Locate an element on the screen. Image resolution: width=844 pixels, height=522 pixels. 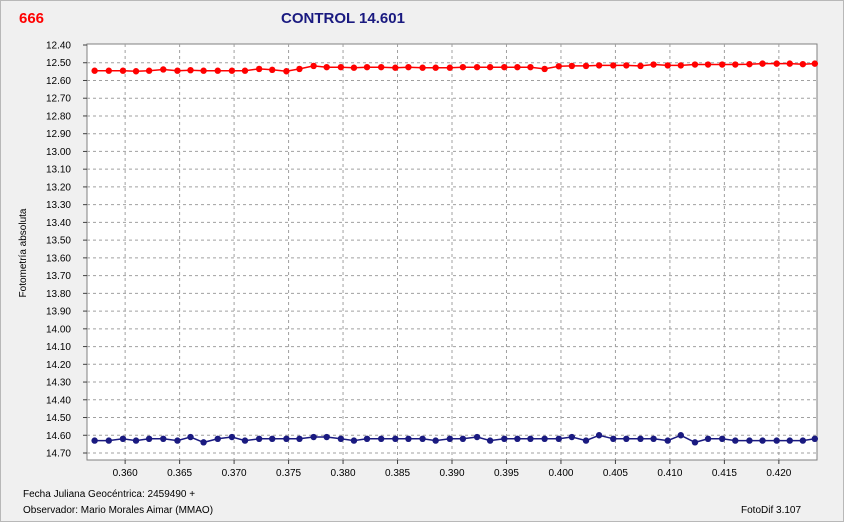
y-tick-label: 12.40 is located at coordinates (58, 46).